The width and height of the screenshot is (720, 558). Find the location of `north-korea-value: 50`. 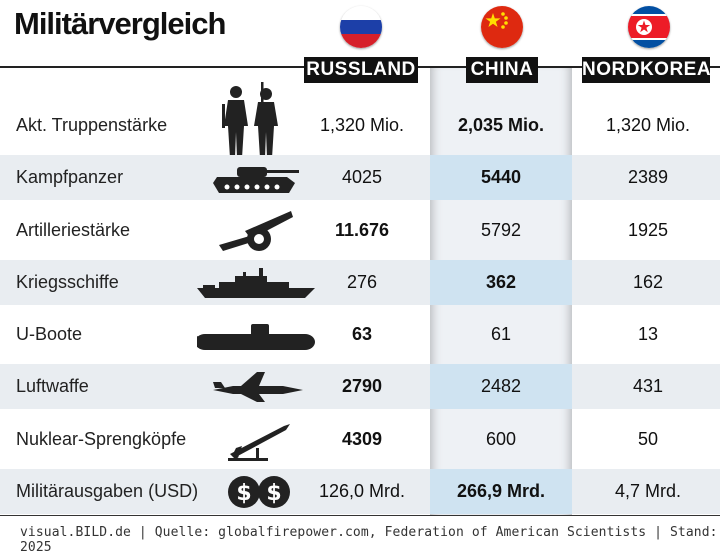

north-korea-value: 50 is located at coordinates (648, 439).